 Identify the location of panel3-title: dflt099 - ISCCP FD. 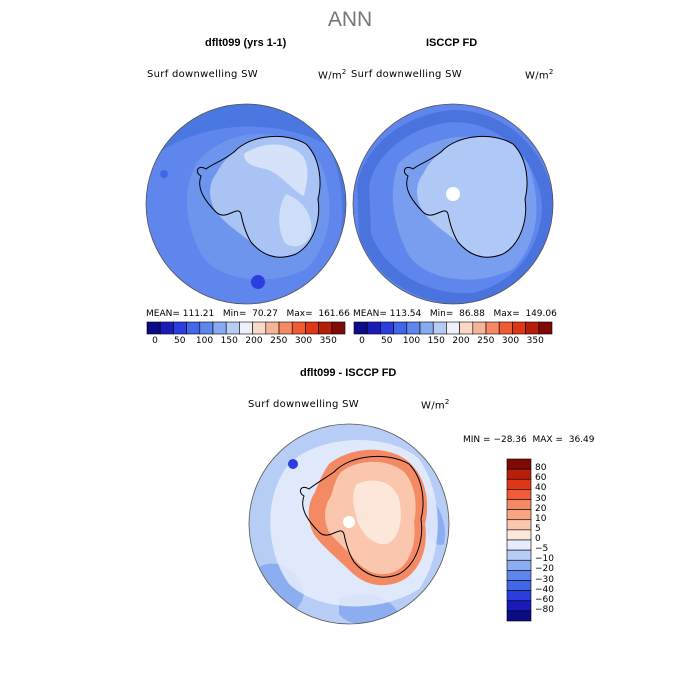
(348, 373).